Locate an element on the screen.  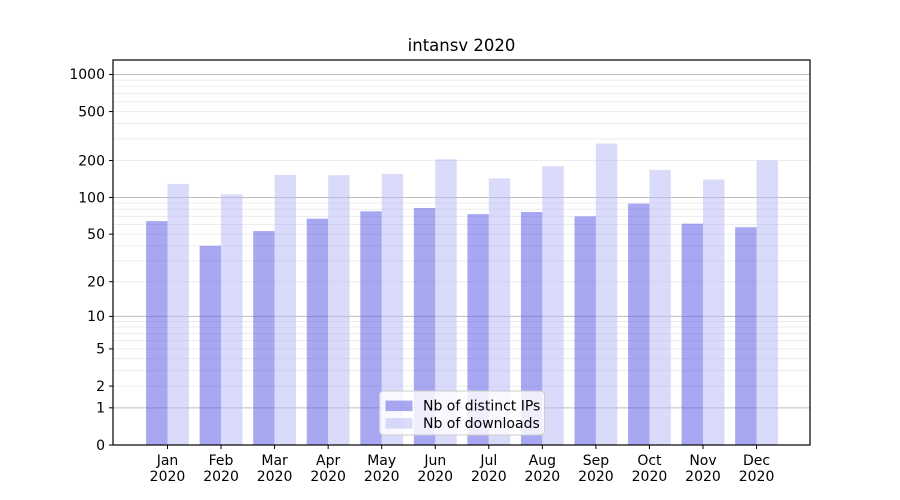
legend-swatch-ips is located at coordinates (399, 406).